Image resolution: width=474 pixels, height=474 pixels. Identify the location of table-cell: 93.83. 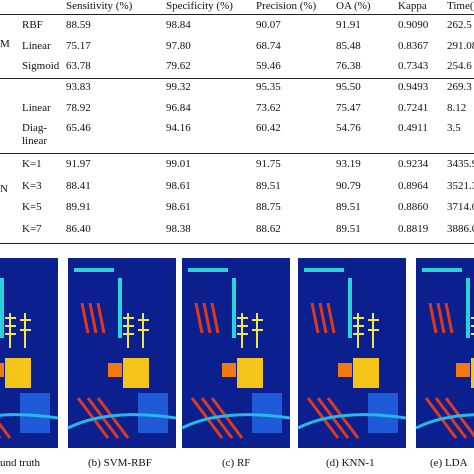
(78, 87).